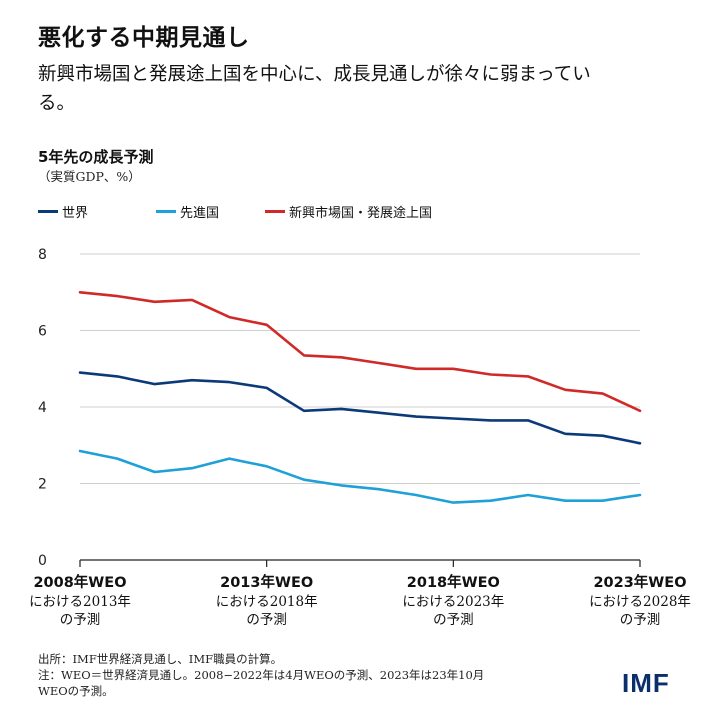 This screenshot has width=720, height=720. I want to click on legend-label-emerging: 新興市場国・発展途上国, so click(361, 213).